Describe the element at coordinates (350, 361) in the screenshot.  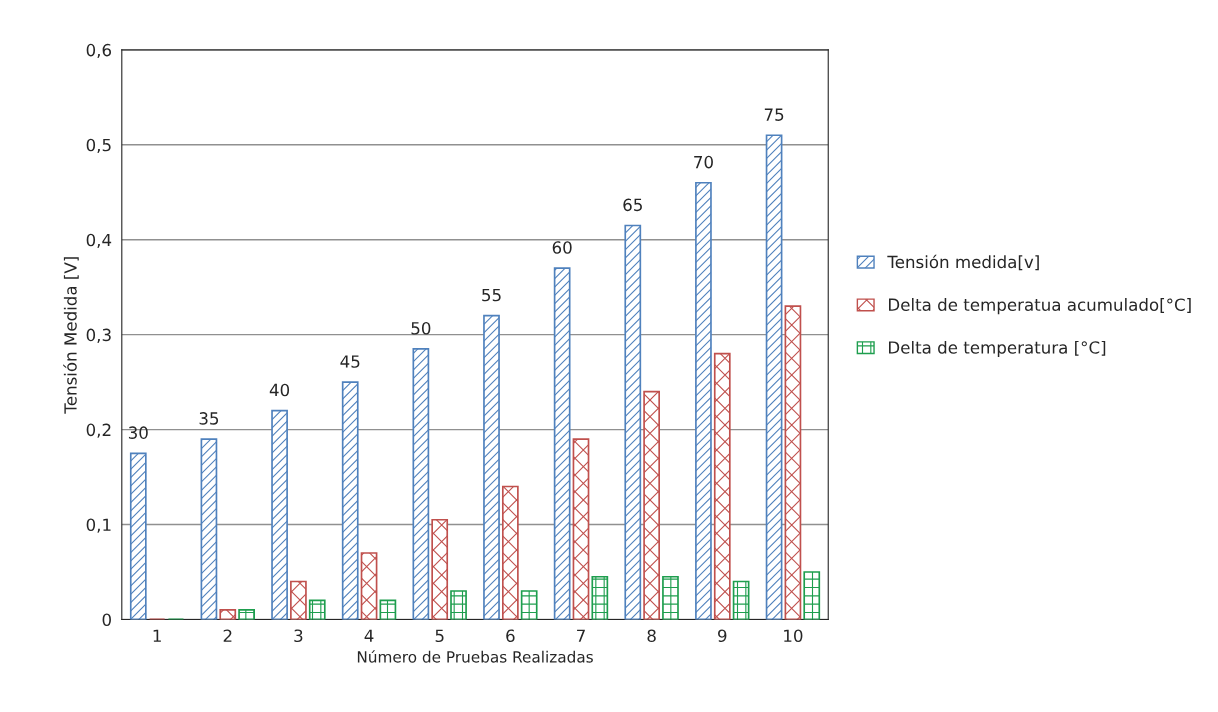
I see `annotation: 45` at that location.